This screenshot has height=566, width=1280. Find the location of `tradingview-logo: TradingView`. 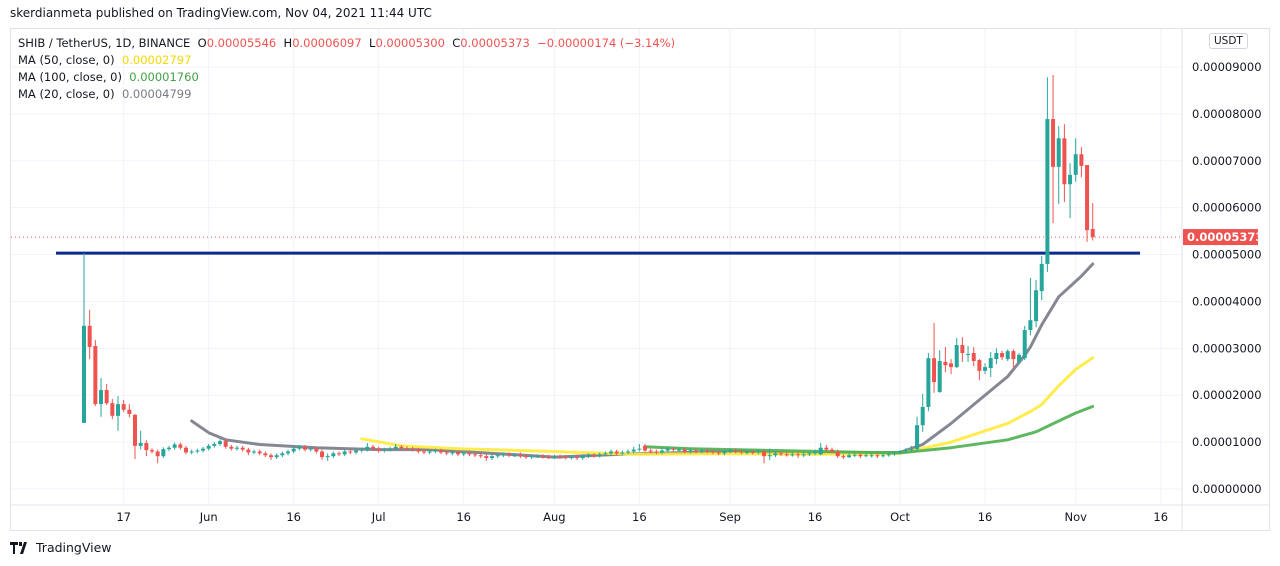

tradingview-logo: TradingView is located at coordinates (61, 547).